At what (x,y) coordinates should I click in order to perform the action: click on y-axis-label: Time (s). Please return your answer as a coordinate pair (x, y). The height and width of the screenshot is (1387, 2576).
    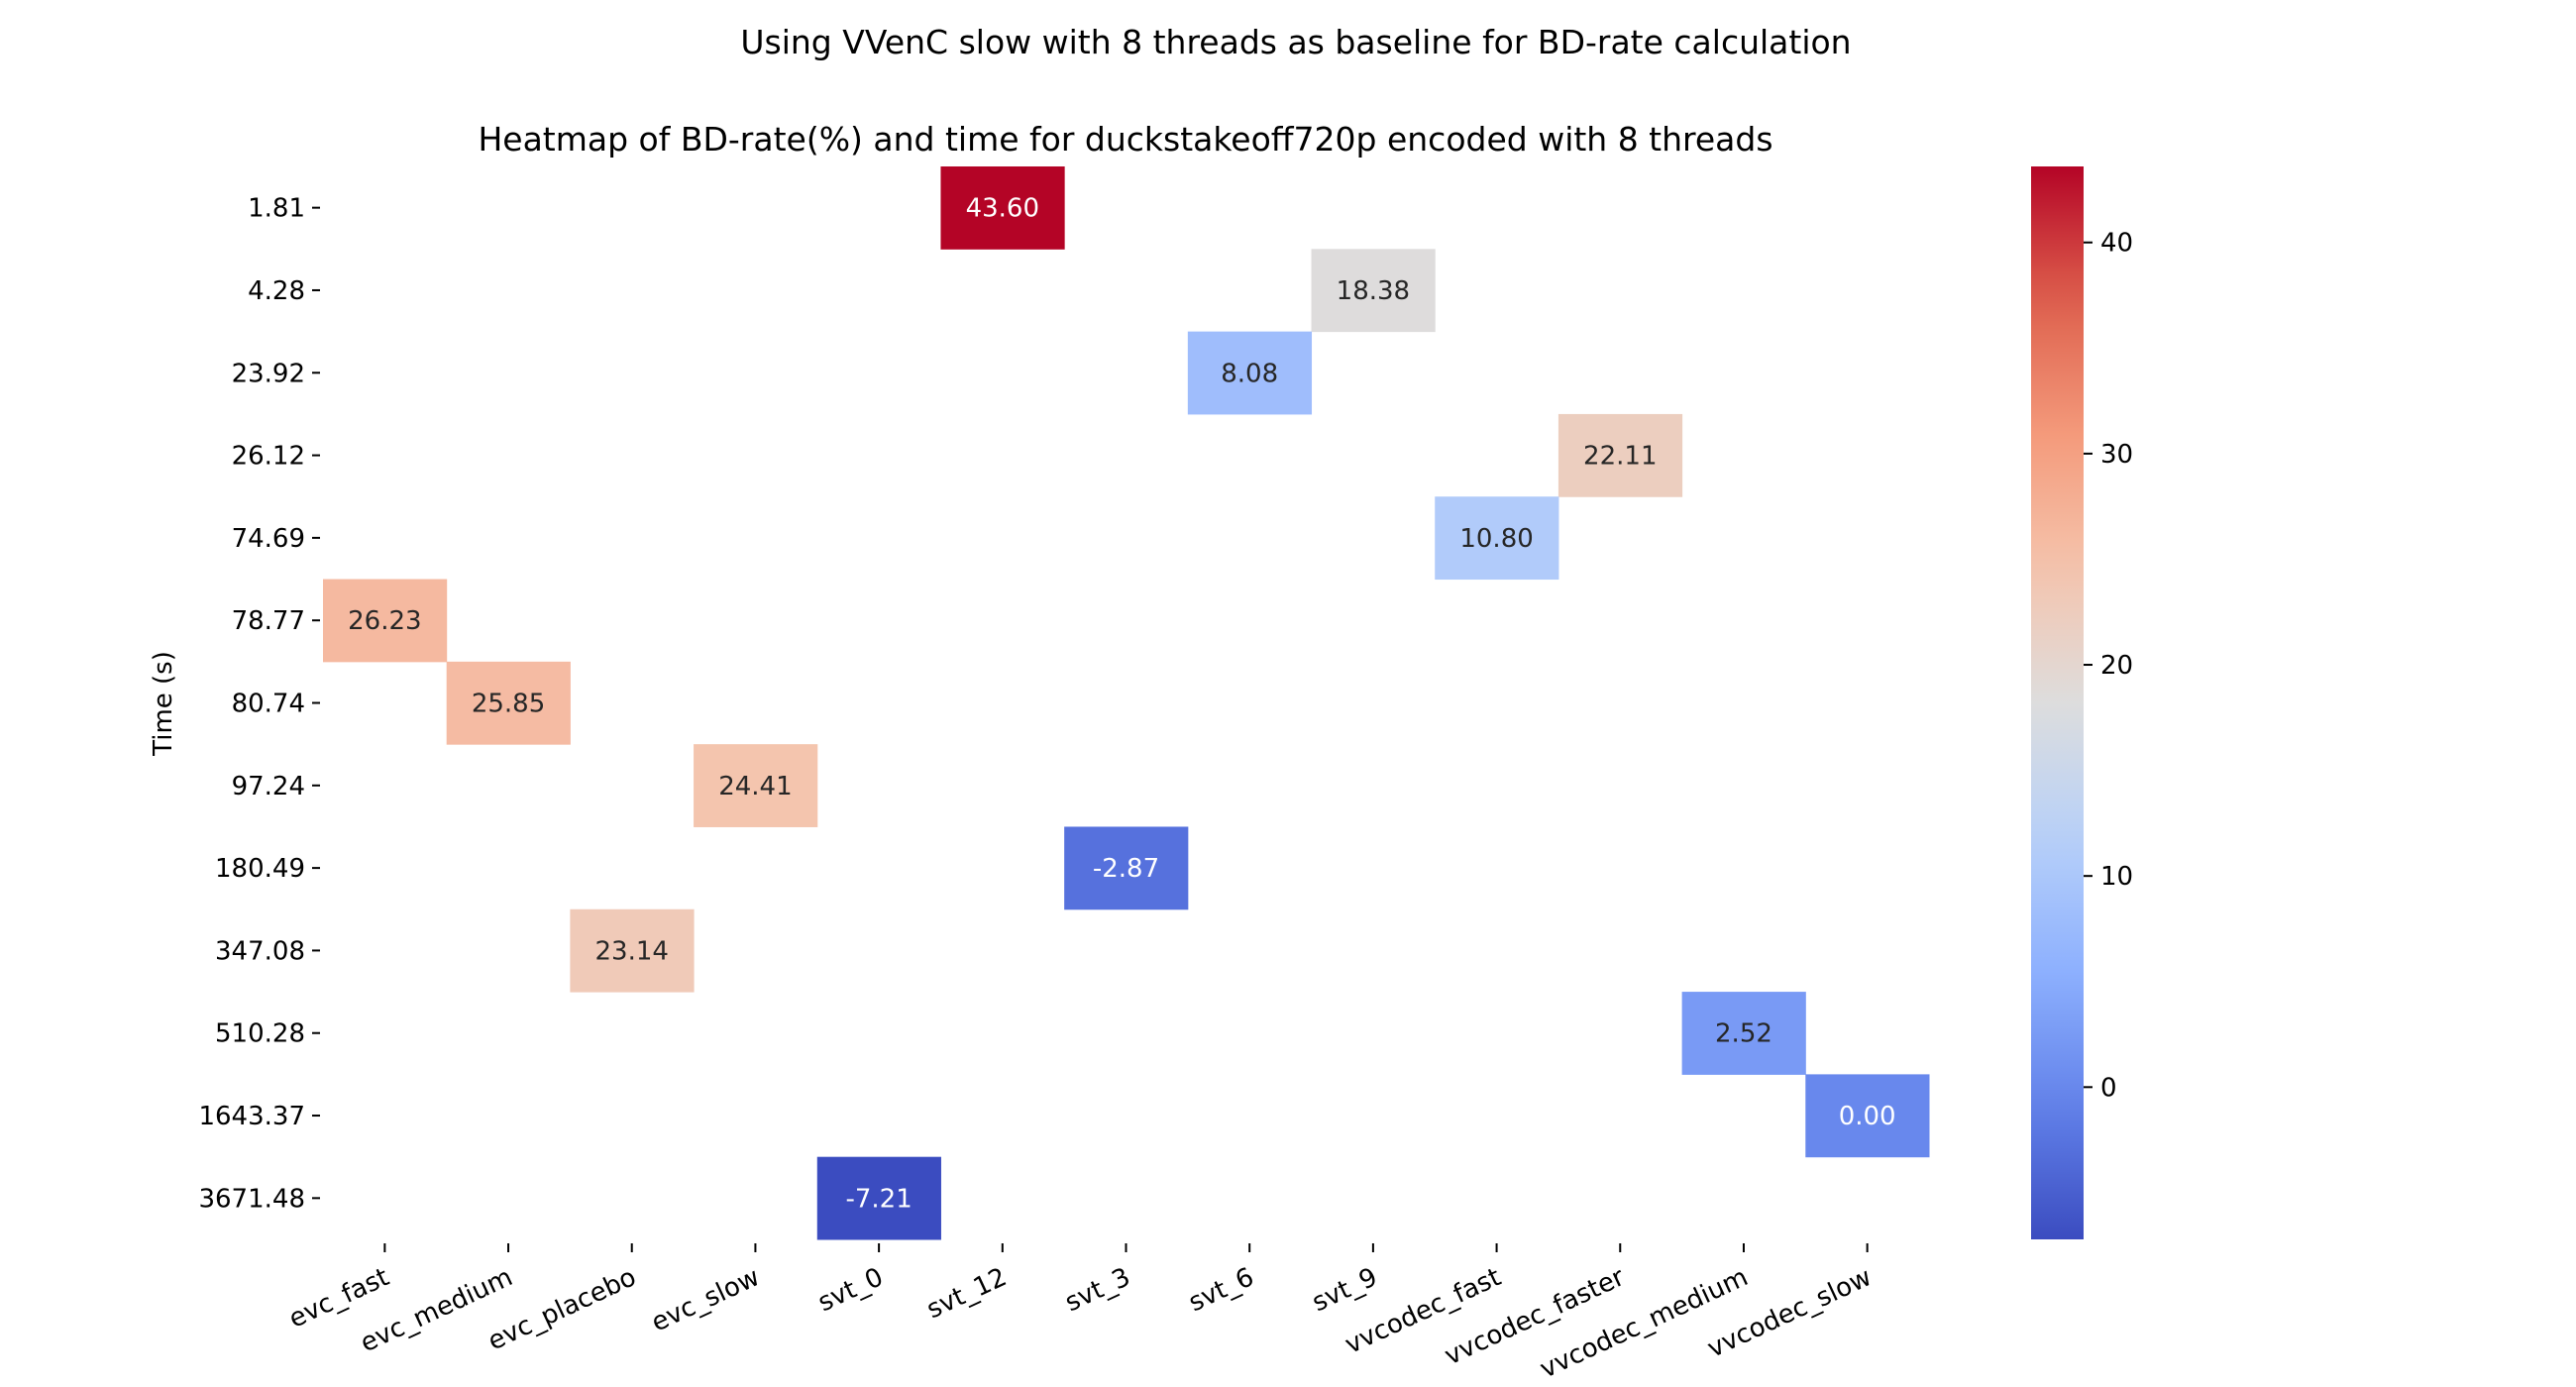
    Looking at the image, I should click on (163, 704).